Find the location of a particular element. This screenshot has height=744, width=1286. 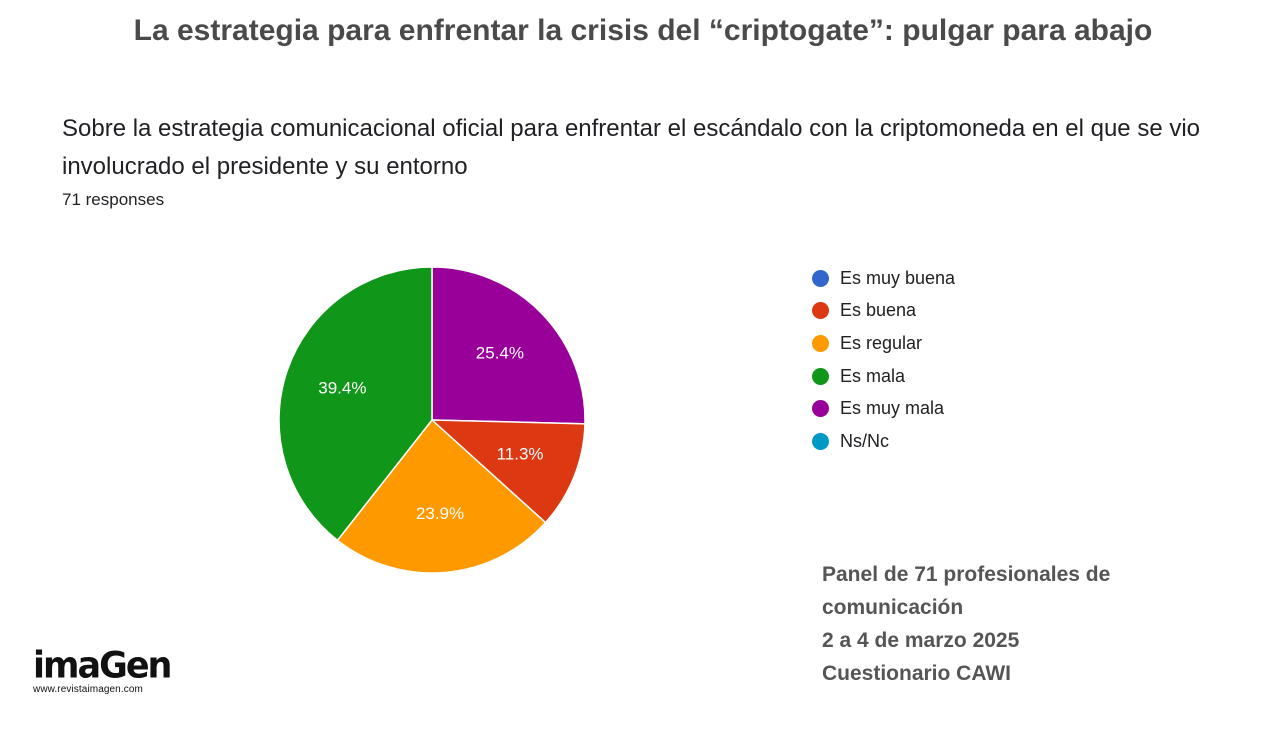

response-count: 71 responses is located at coordinates (113, 199).